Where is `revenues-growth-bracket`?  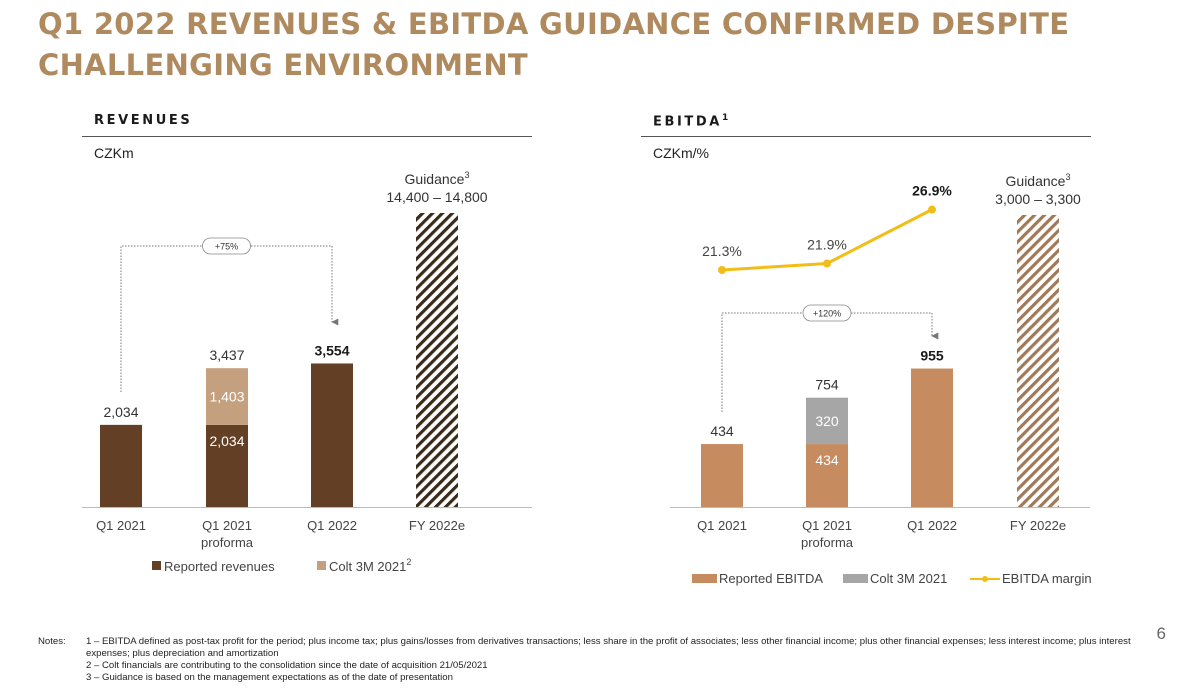 revenues-growth-bracket is located at coordinates (229, 318).